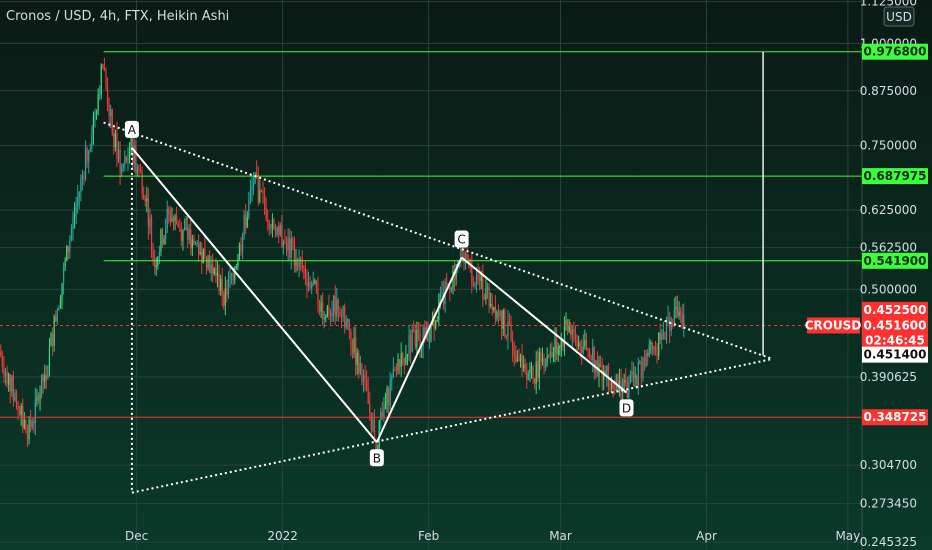  I want to click on price-tick-label: 0.390625, so click(888, 377).